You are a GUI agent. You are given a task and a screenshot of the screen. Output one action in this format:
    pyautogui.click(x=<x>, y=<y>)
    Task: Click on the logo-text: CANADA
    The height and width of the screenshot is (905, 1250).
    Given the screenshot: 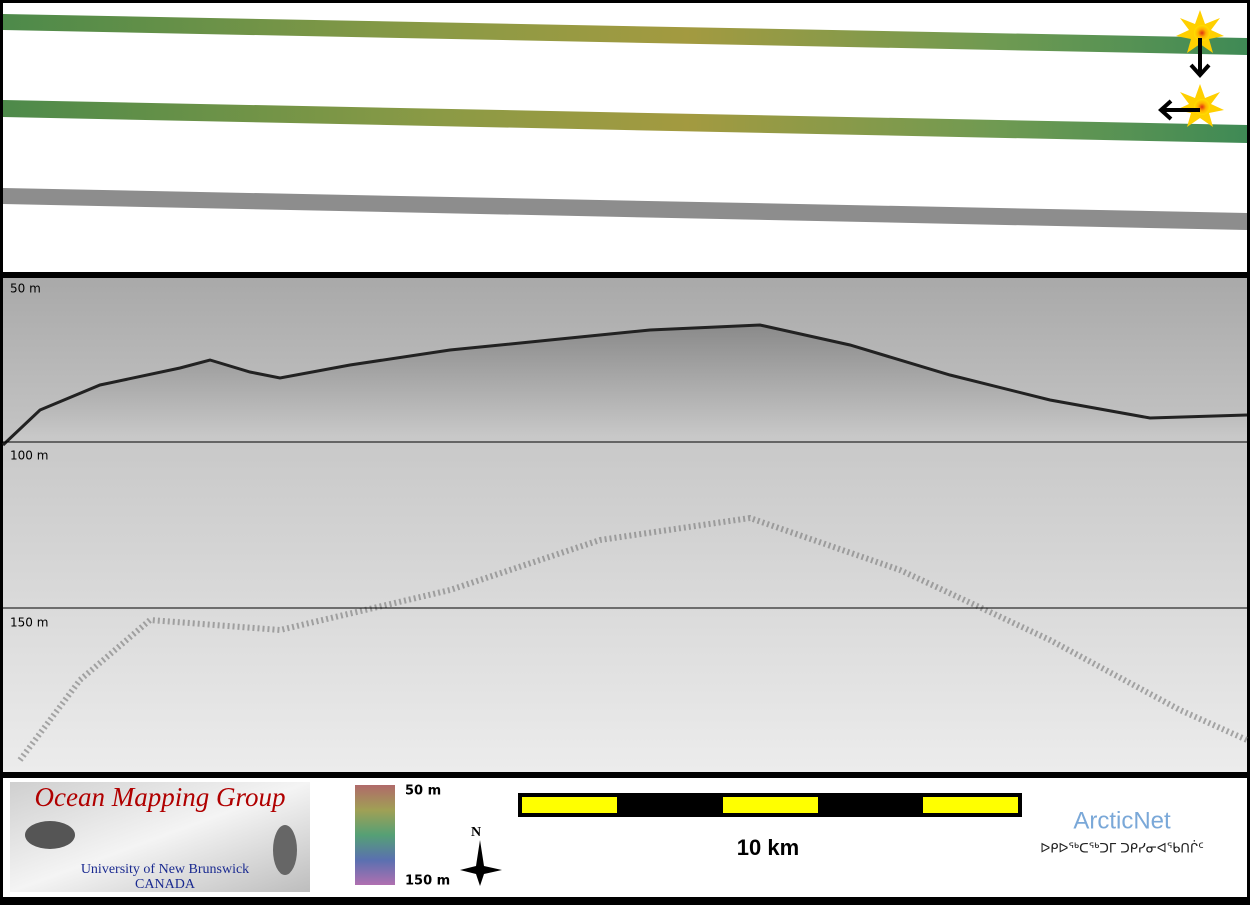 What is the action you would take?
    pyautogui.click(x=165, y=884)
    